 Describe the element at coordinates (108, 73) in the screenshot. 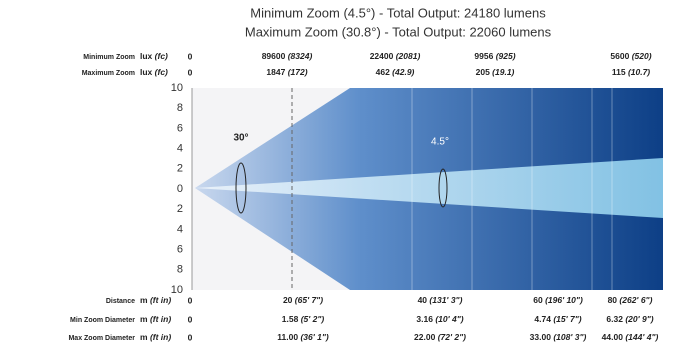

I see `row-label: Maximum Zoom` at that location.